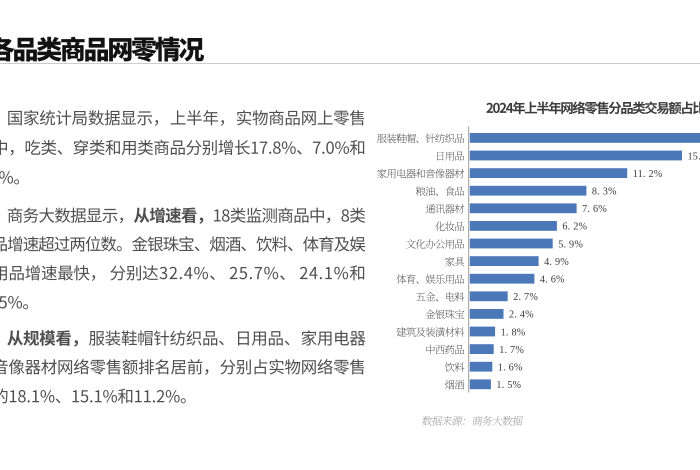  What do you see at coordinates (570, 244) in the screenshot?
I see `svg-text:5.9%: 5. 9%` at bounding box center [570, 244].